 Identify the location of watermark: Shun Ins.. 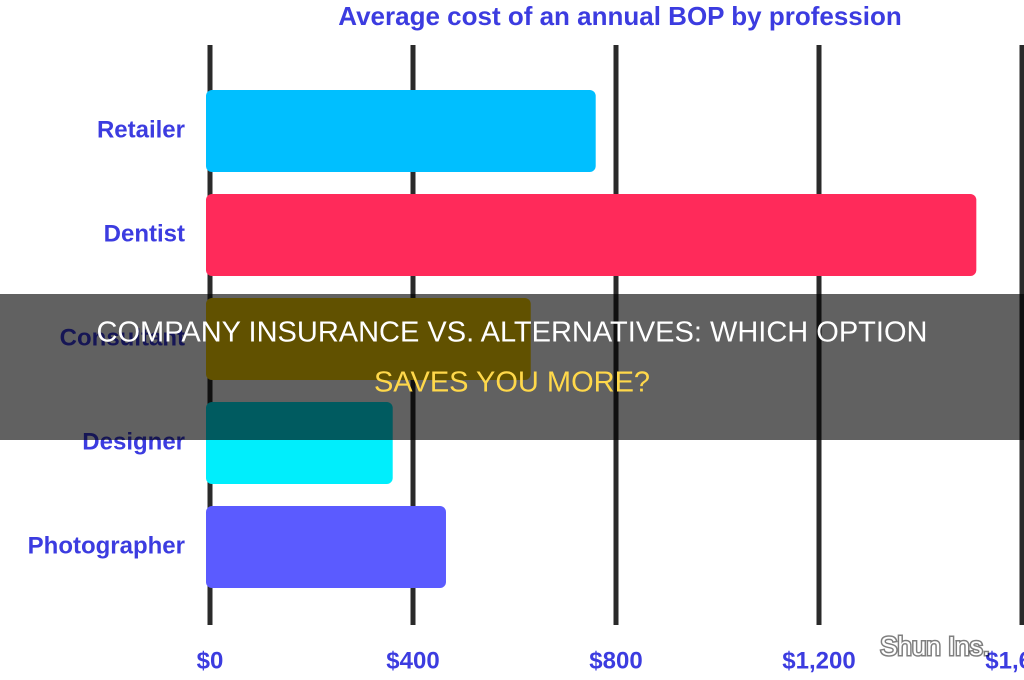
(935, 646).